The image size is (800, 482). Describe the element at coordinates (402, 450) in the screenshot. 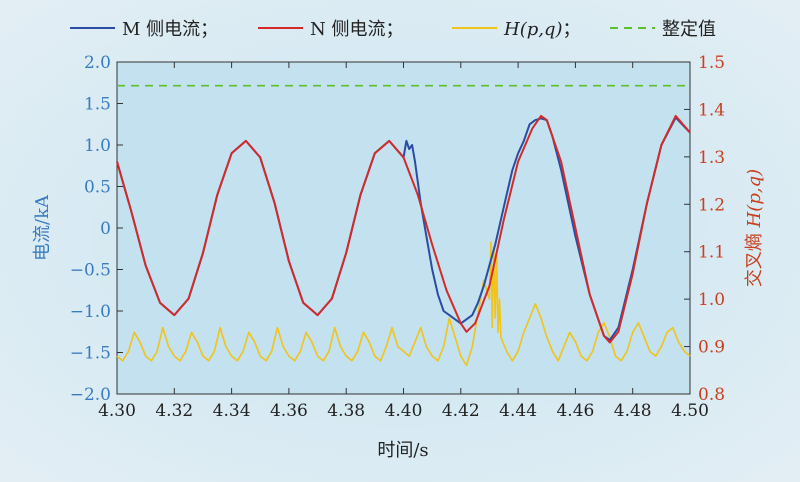

I see `x-axis-label: 时间/s` at that location.